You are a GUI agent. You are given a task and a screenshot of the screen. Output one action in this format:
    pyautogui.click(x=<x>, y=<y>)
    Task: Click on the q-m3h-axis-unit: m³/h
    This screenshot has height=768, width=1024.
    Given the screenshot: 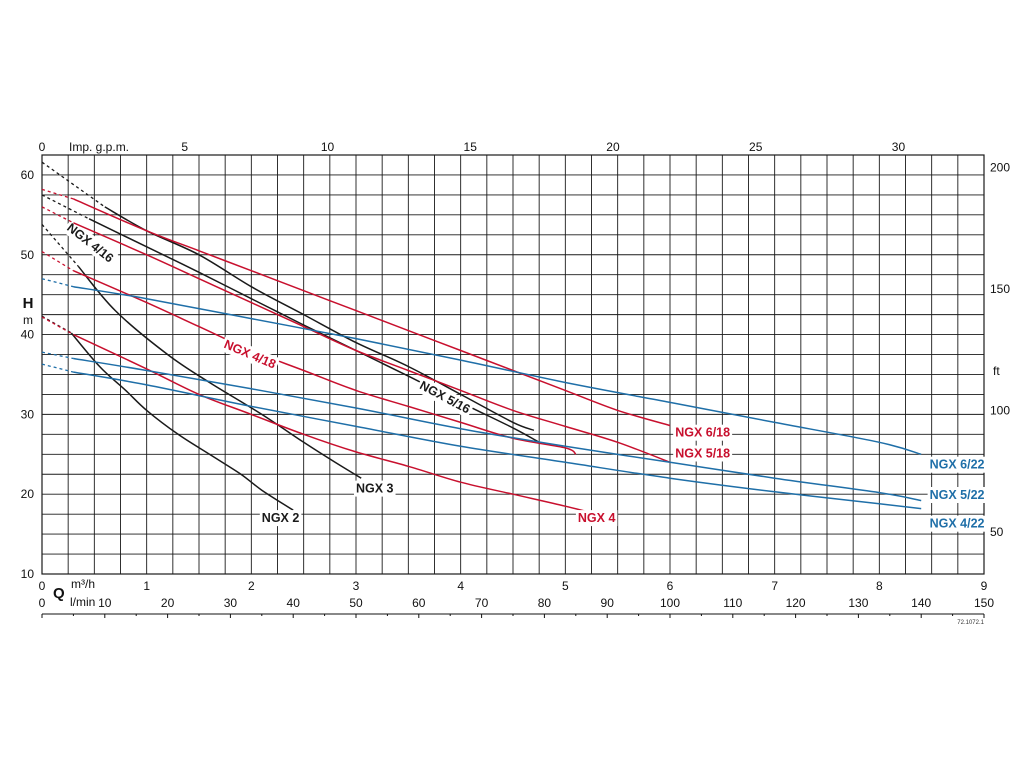 What is the action you would take?
    pyautogui.click(x=83, y=584)
    